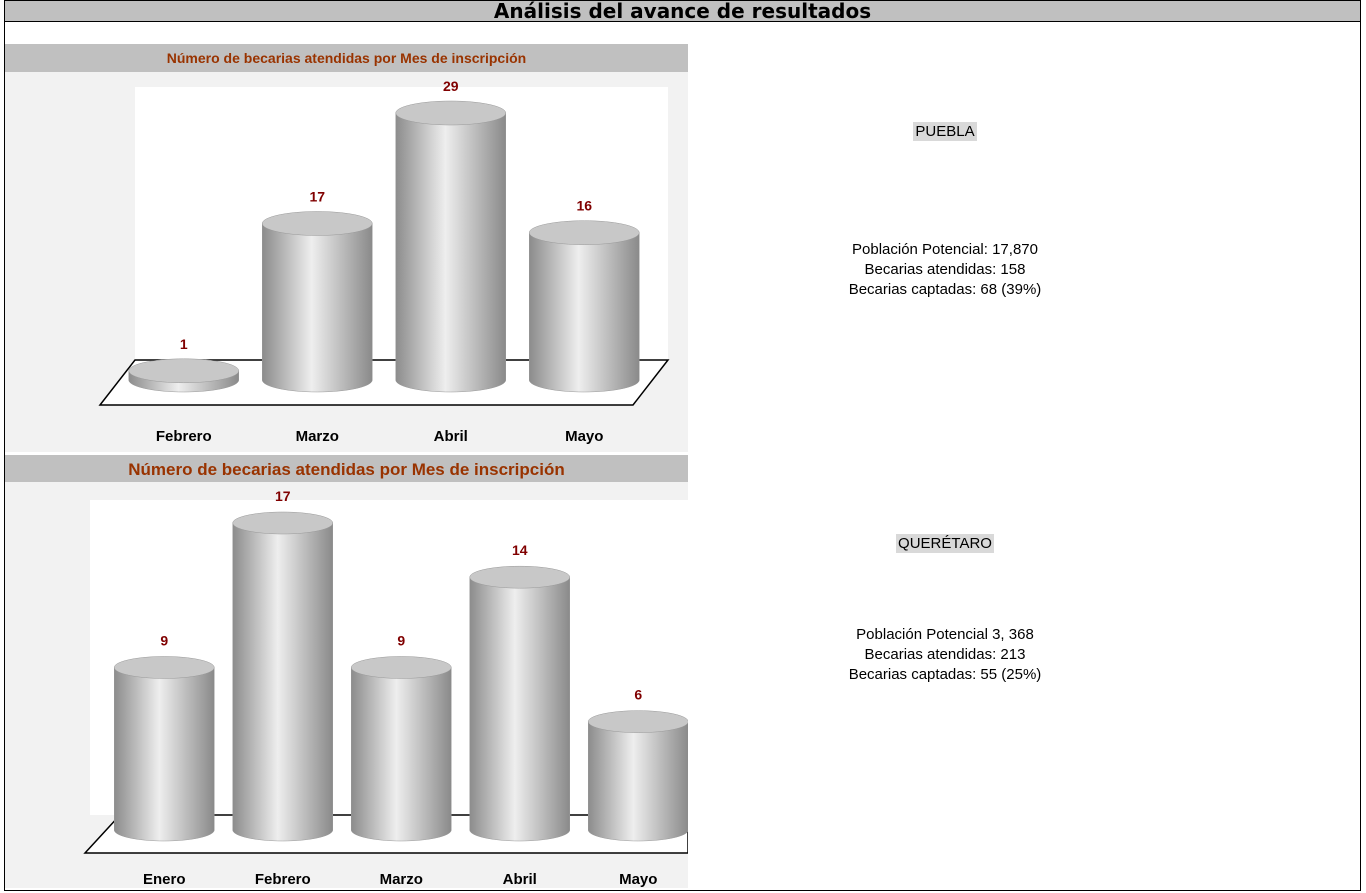 This screenshot has width=1366, height=893. What do you see at coordinates (520, 550) in the screenshot?
I see `value-label: 14` at bounding box center [520, 550].